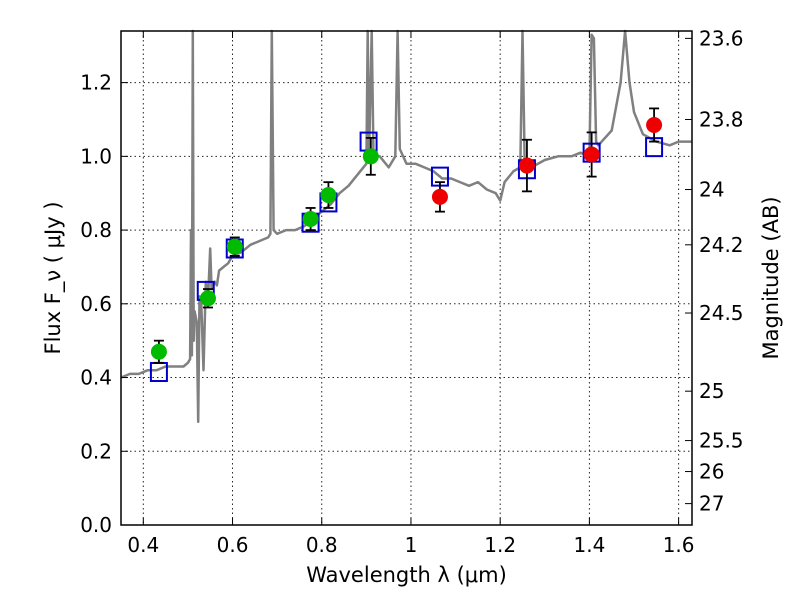  What do you see at coordinates (711, 472) in the screenshot?
I see `right-tick-label: 26` at bounding box center [711, 472].